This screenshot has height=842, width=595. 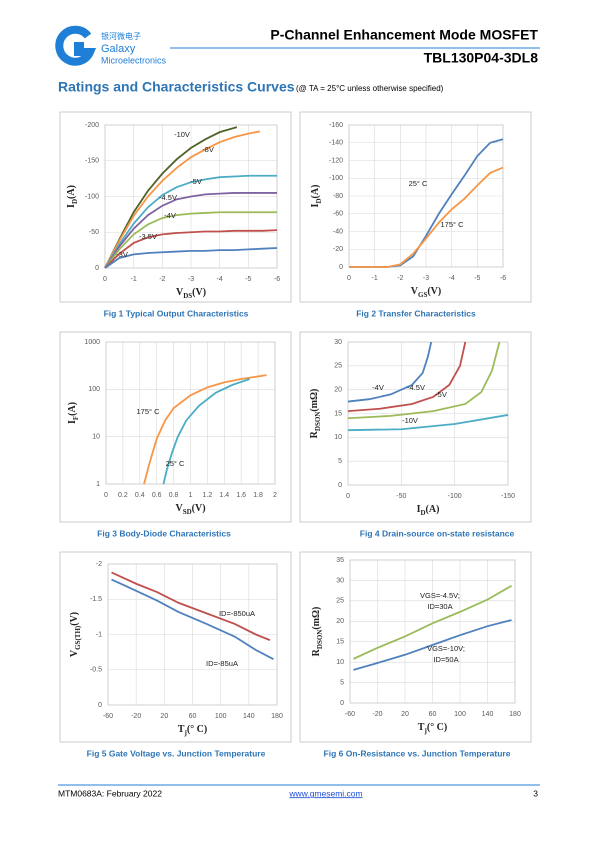 What do you see at coordinates (336, 143) in the screenshot?
I see `y-tick-label: -140` at bounding box center [336, 143].